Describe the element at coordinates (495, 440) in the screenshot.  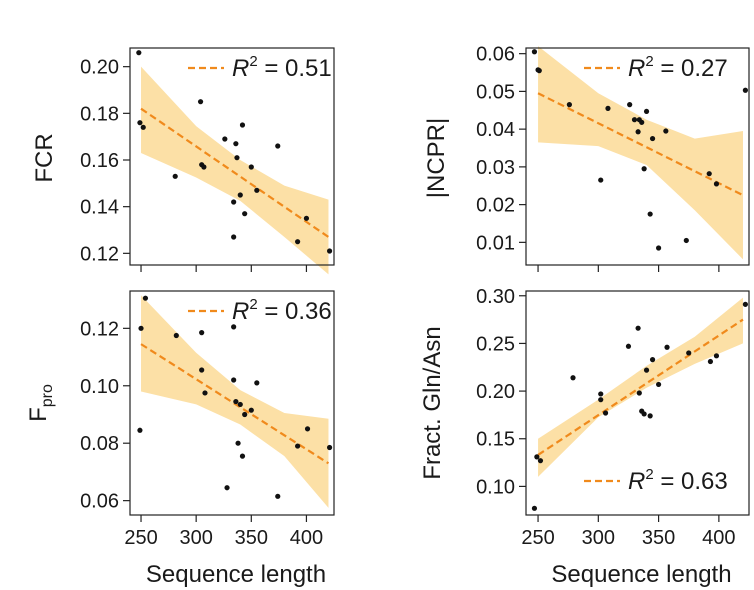
I see `y-tick-label: 0.15` at that location.